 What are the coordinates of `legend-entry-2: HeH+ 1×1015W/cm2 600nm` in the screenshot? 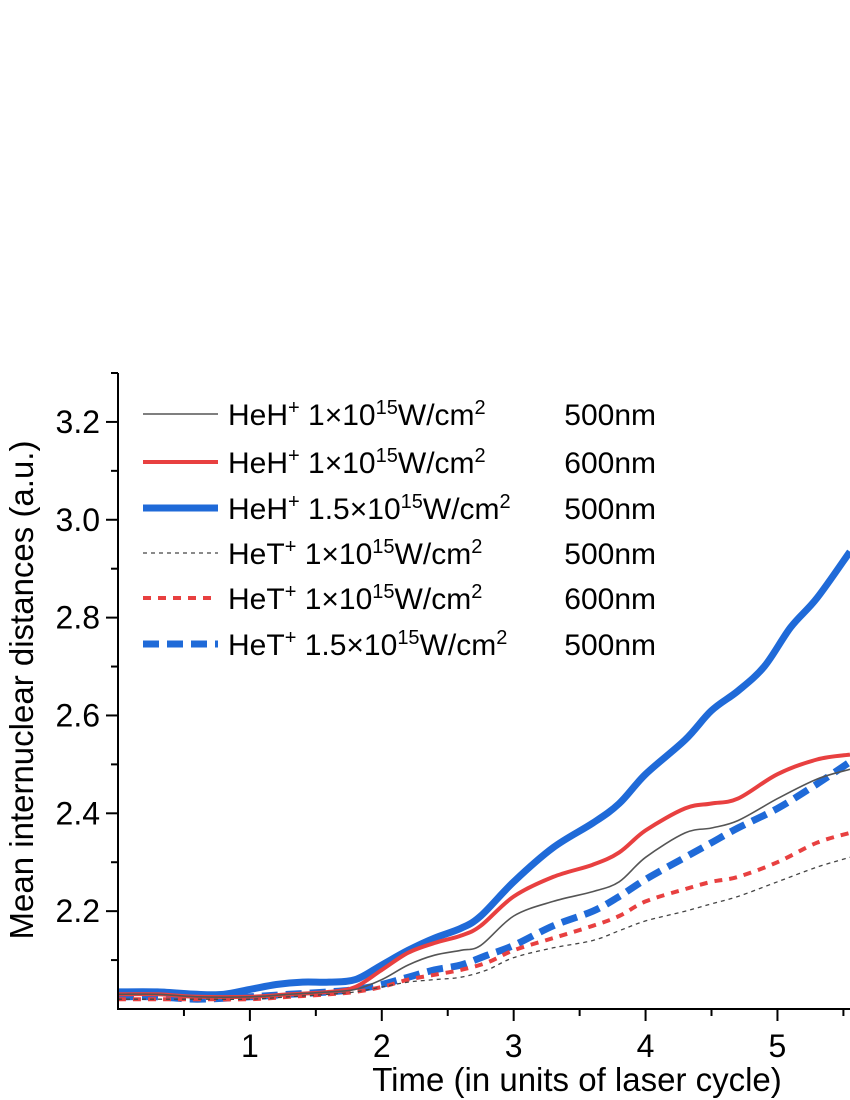 It's located at (399, 462).